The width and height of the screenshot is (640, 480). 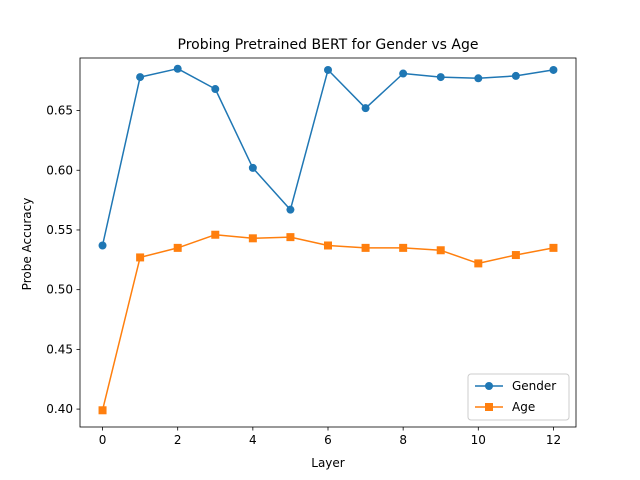 I want to click on legend-marker-age, so click(x=489, y=407).